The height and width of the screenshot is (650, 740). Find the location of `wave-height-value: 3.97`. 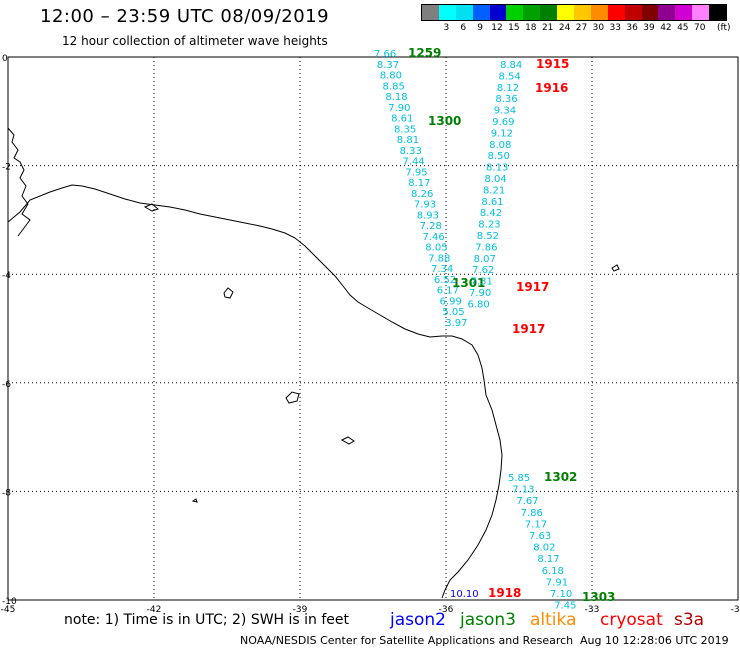

wave-height-value: 3.97 is located at coordinates (456, 323).